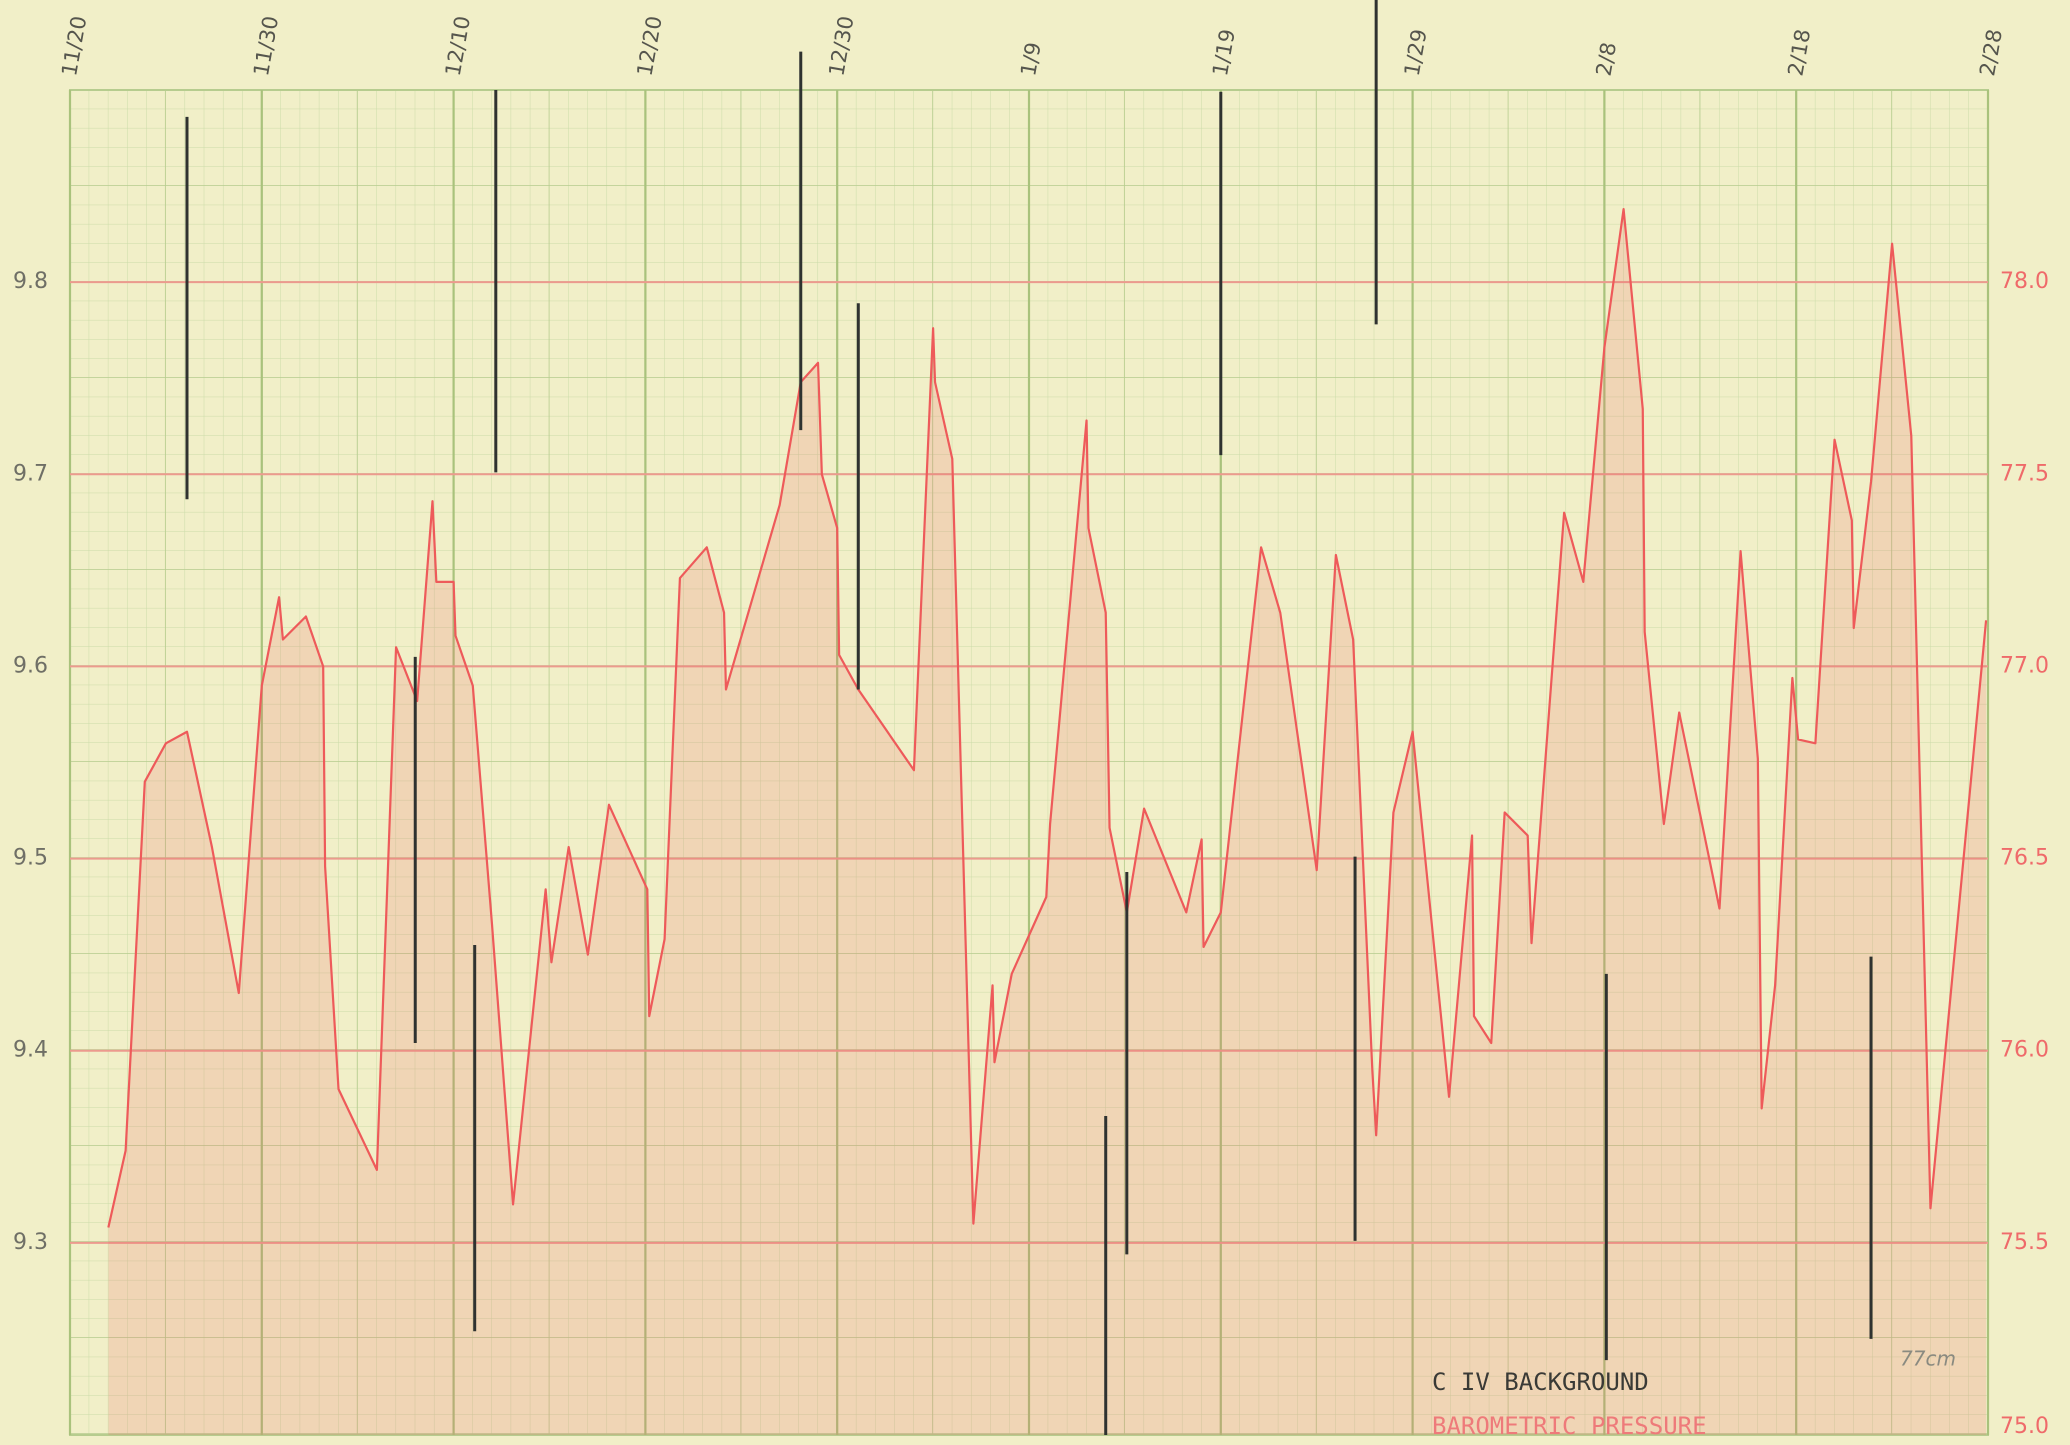 Image resolution: width=2070 pixels, height=1445 pixels. Describe the element at coordinates (30, 858) in the screenshot. I see `y-tick-label: 9.5` at that location.